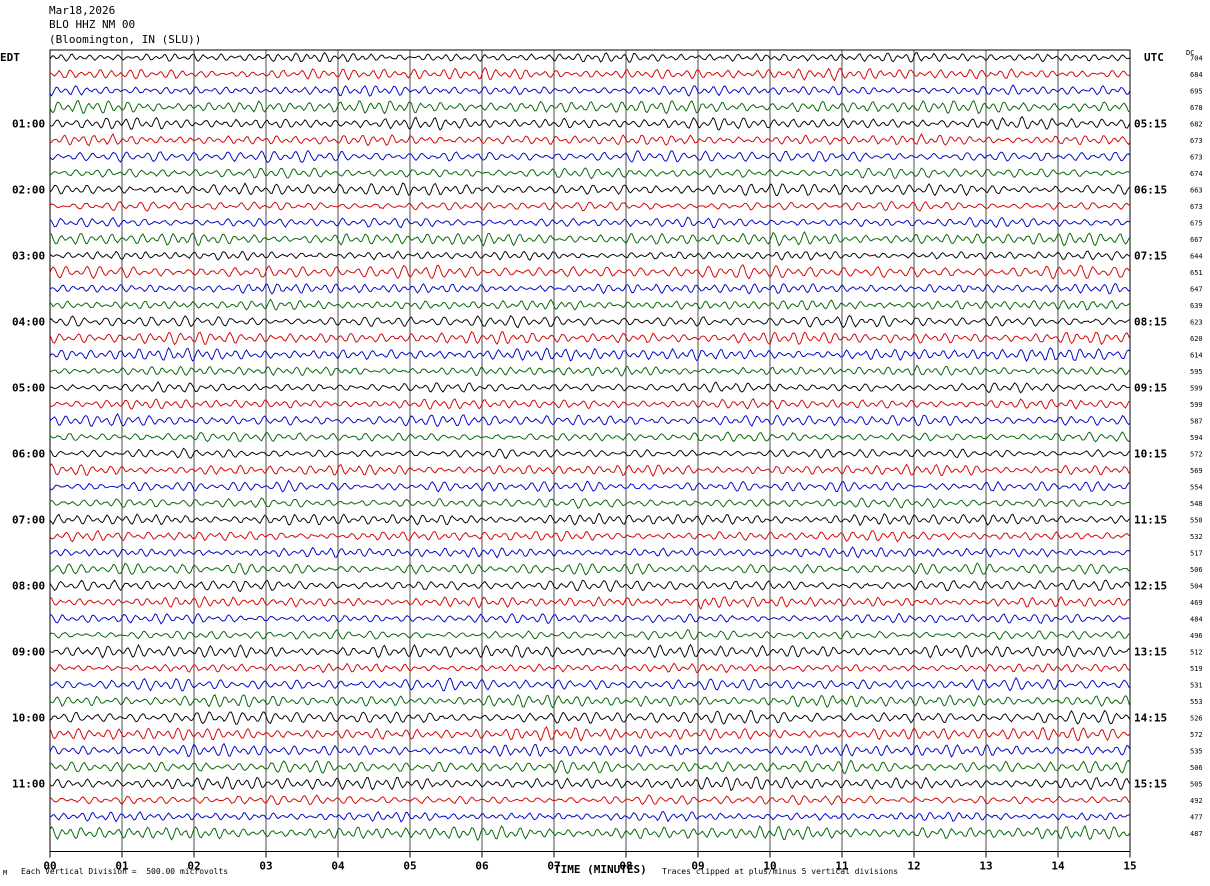 The height and width of the screenshot is (886, 1210). Describe the element at coordinates (1150, 190) in the screenshot. I see `right-hour-label: 06:15` at that location.